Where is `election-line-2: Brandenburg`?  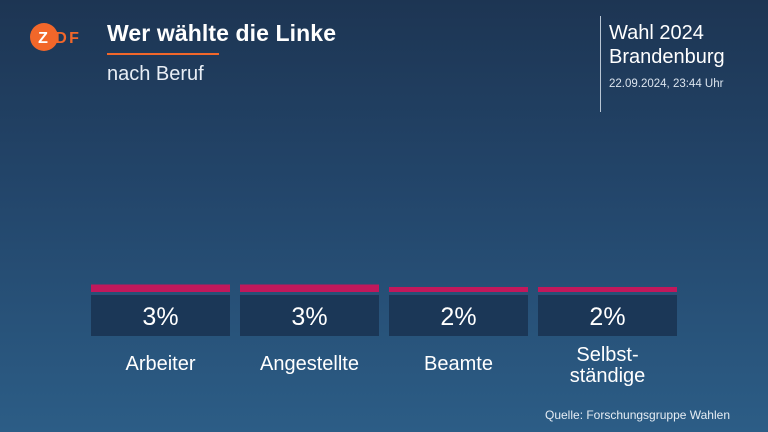
election-line-2: Brandenburg is located at coordinates (667, 57).